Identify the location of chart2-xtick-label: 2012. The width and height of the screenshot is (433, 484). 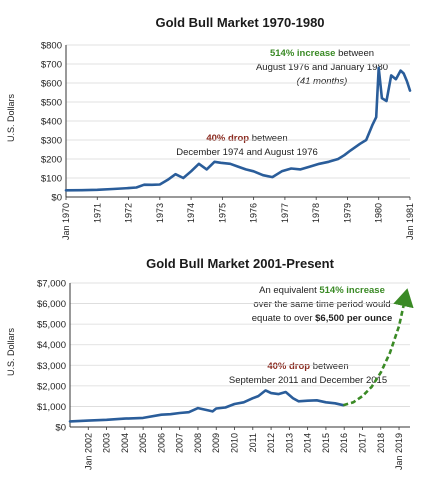
(271, 443).